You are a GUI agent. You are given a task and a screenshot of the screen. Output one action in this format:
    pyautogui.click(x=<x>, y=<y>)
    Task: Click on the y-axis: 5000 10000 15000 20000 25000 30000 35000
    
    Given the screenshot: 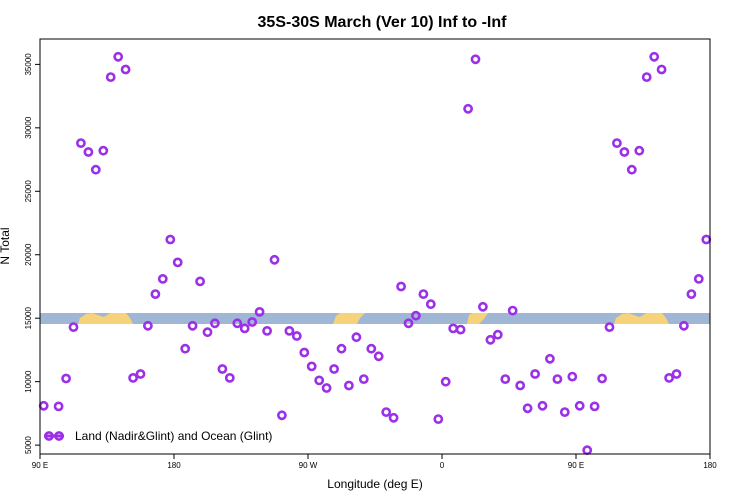 What is the action you would take?
    pyautogui.click(x=32, y=253)
    